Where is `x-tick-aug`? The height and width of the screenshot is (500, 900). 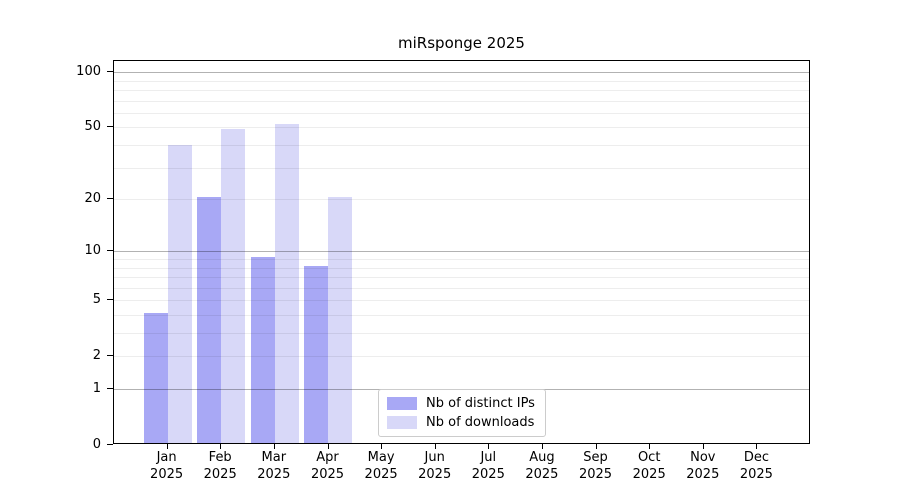 x-tick-aug is located at coordinates (542, 446).